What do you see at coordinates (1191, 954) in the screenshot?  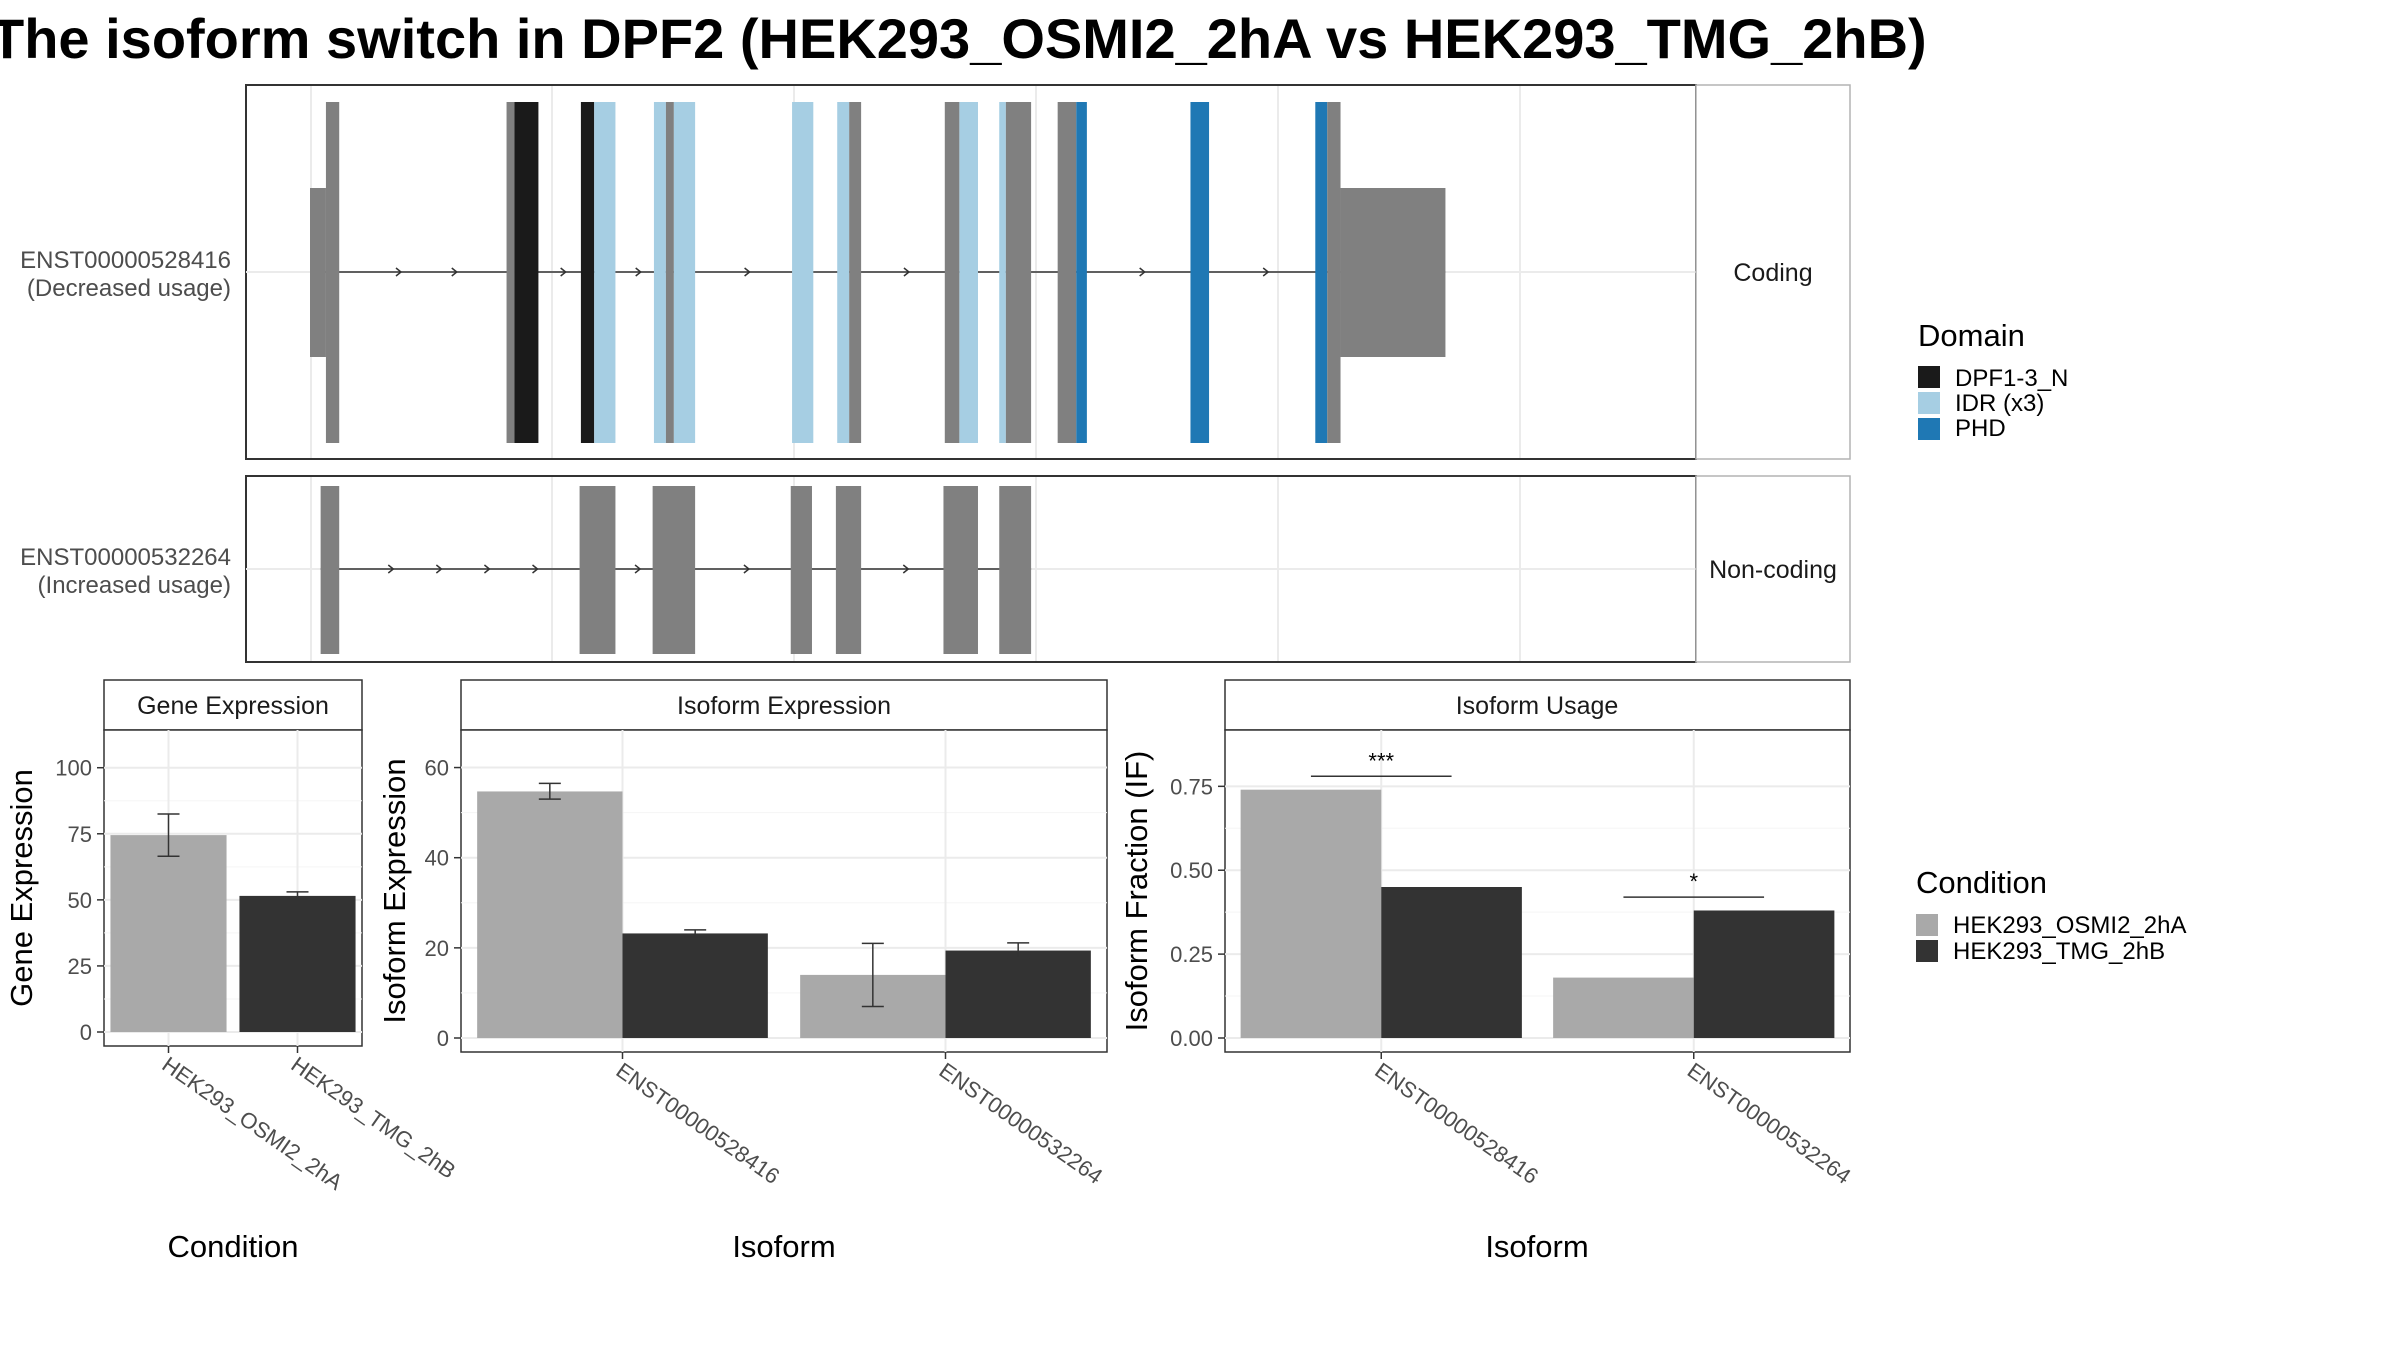 I see `y-tick-label: 0.25` at bounding box center [1191, 954].